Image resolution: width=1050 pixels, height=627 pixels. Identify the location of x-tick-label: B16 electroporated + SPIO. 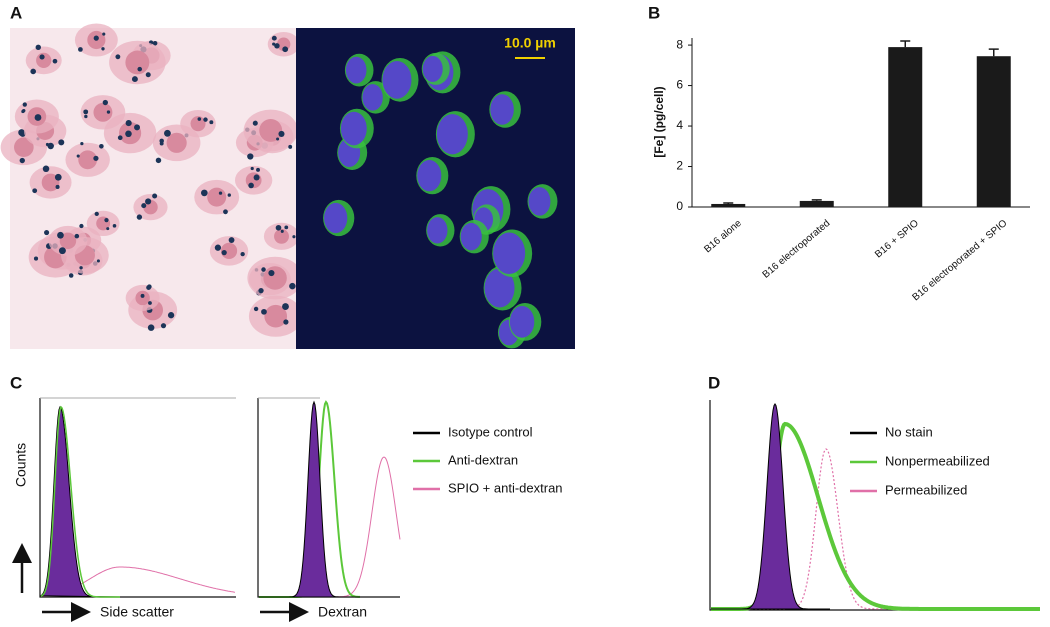
(960, 261).